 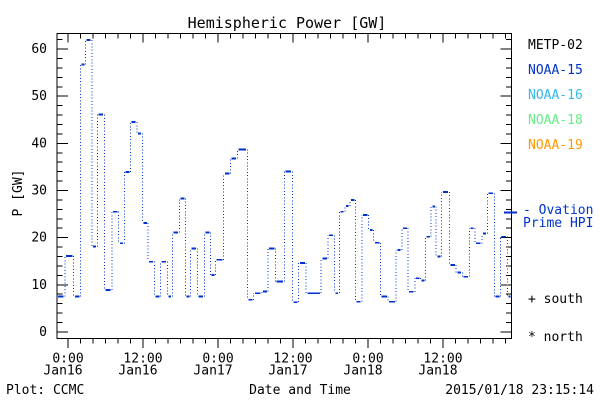 What do you see at coordinates (39, 96) in the screenshot?
I see `svg-text: 50` at bounding box center [39, 96].